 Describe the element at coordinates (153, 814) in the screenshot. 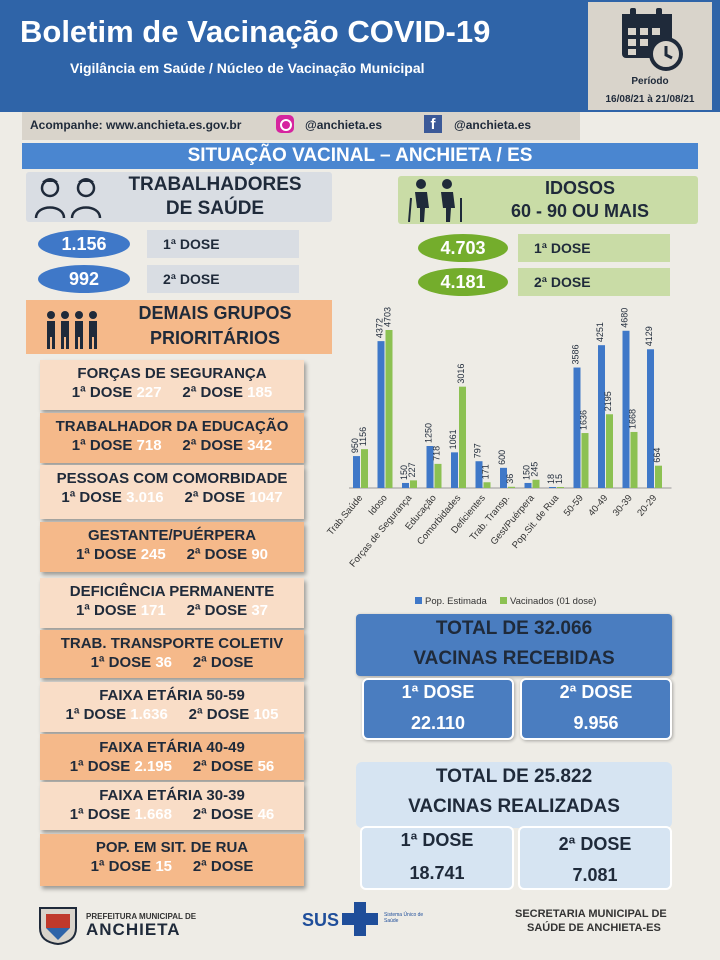

I see `dose1-value: 1.668` at that location.